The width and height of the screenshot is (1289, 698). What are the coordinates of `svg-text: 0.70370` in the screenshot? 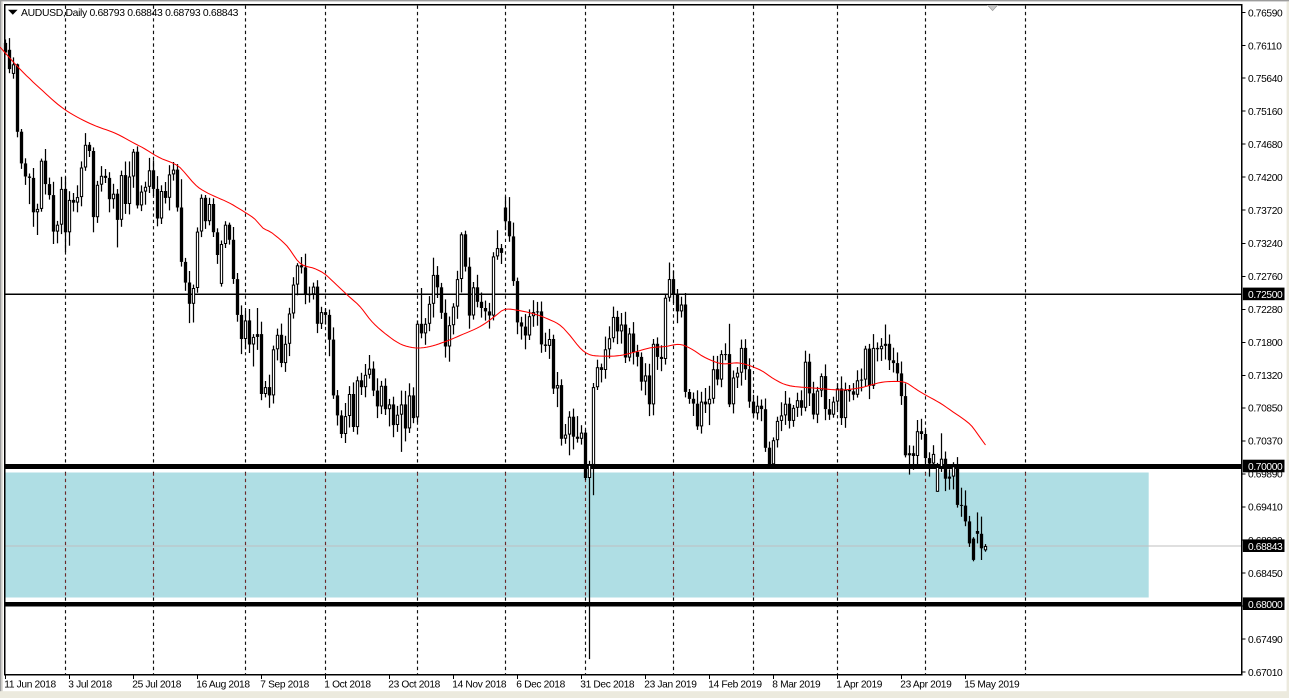 It's located at (1265, 442).